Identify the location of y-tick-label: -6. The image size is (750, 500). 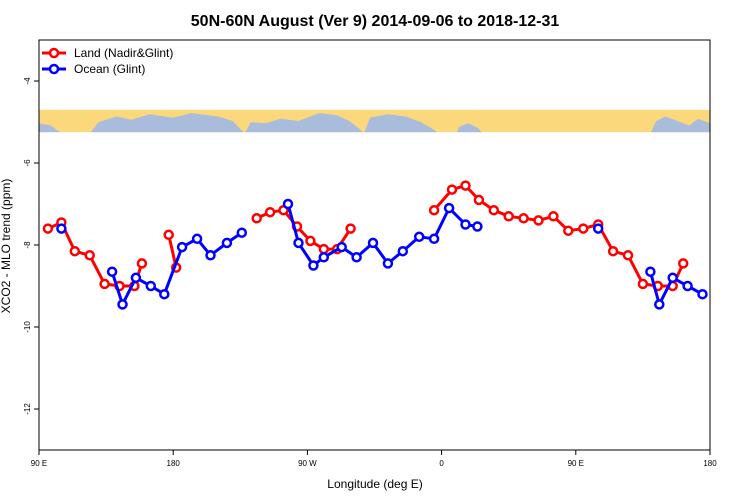
(27, 163).